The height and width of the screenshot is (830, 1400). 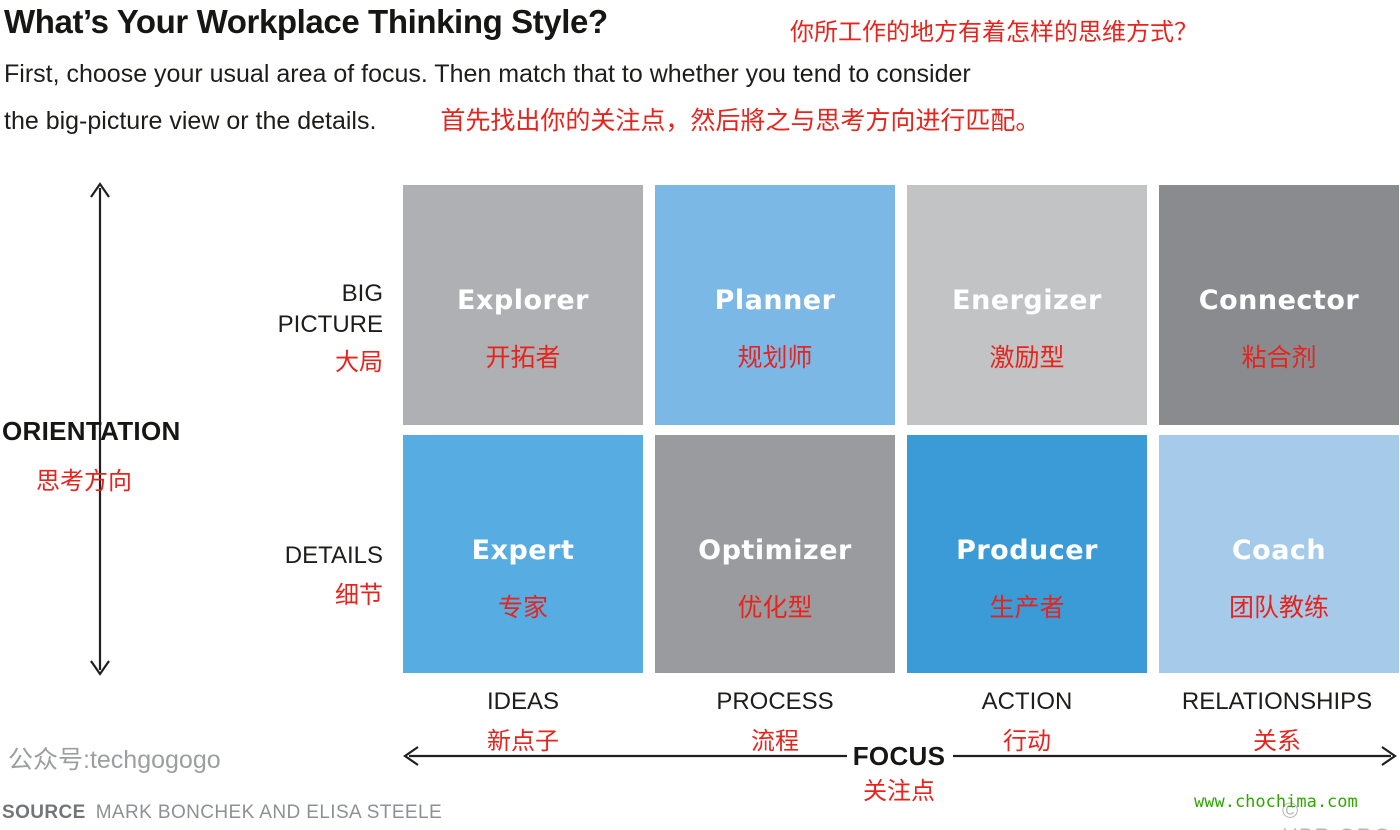 I want to click on category-translation: 流程, so click(x=775, y=741).